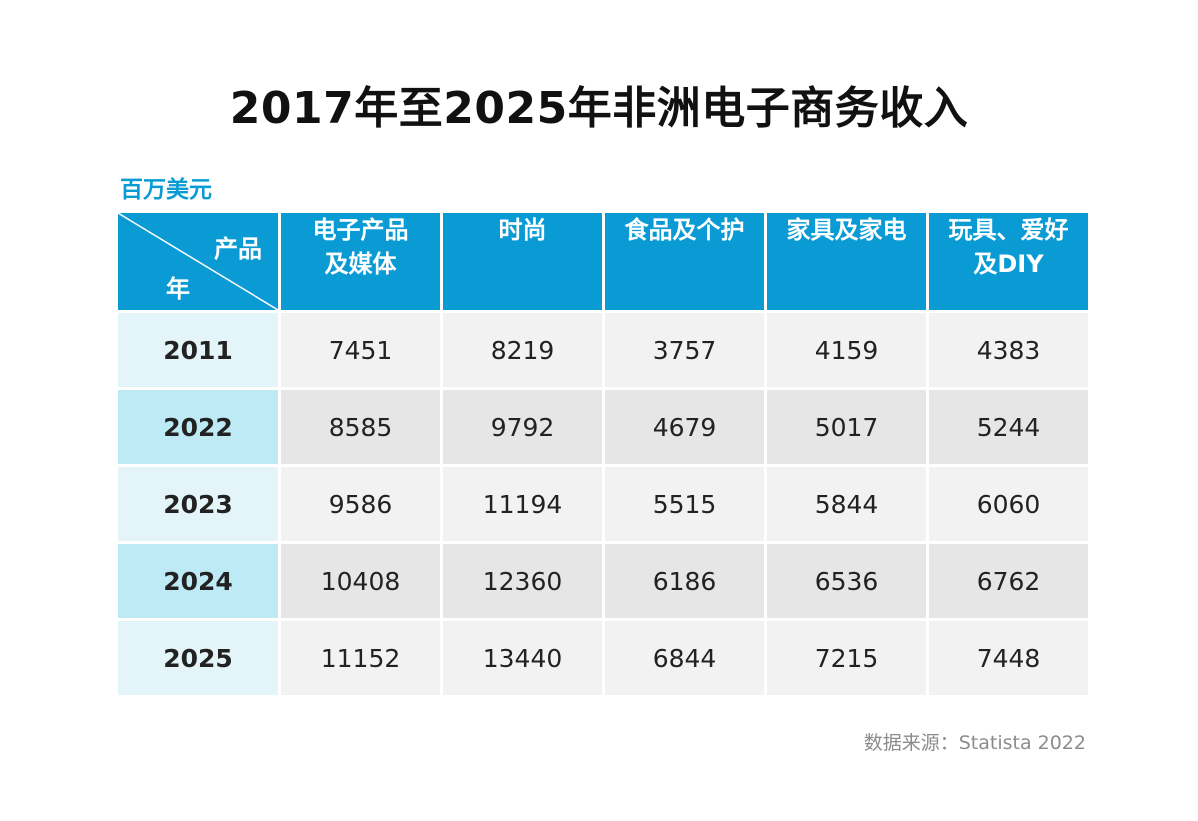 The image size is (1198, 821). Describe the element at coordinates (522, 658) in the screenshot. I see `value-cell: 13440` at that location.